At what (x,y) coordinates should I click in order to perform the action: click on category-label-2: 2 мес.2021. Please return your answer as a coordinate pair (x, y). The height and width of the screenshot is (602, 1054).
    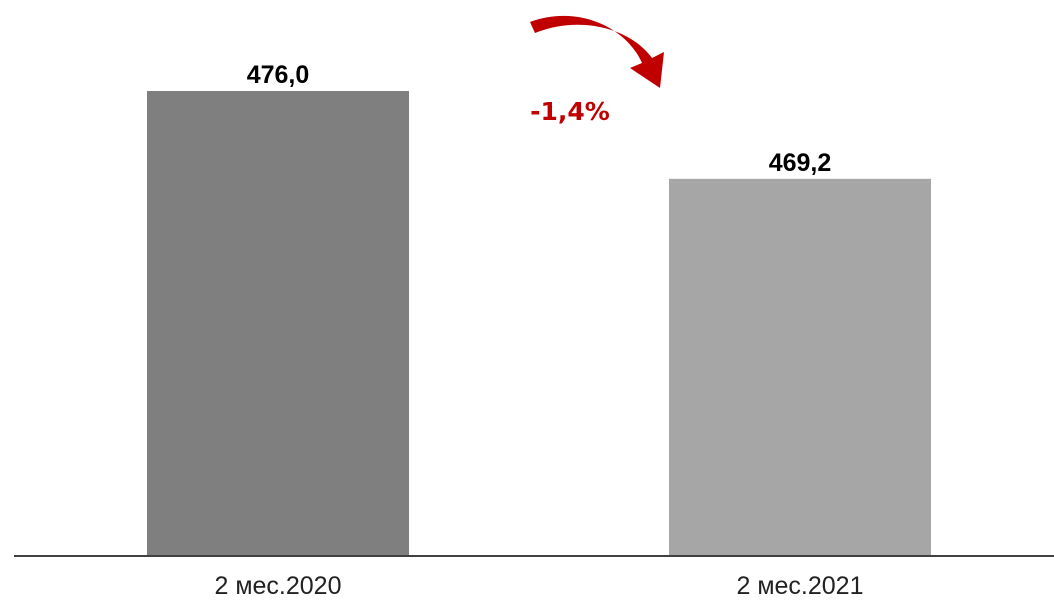
    Looking at the image, I should click on (799, 586).